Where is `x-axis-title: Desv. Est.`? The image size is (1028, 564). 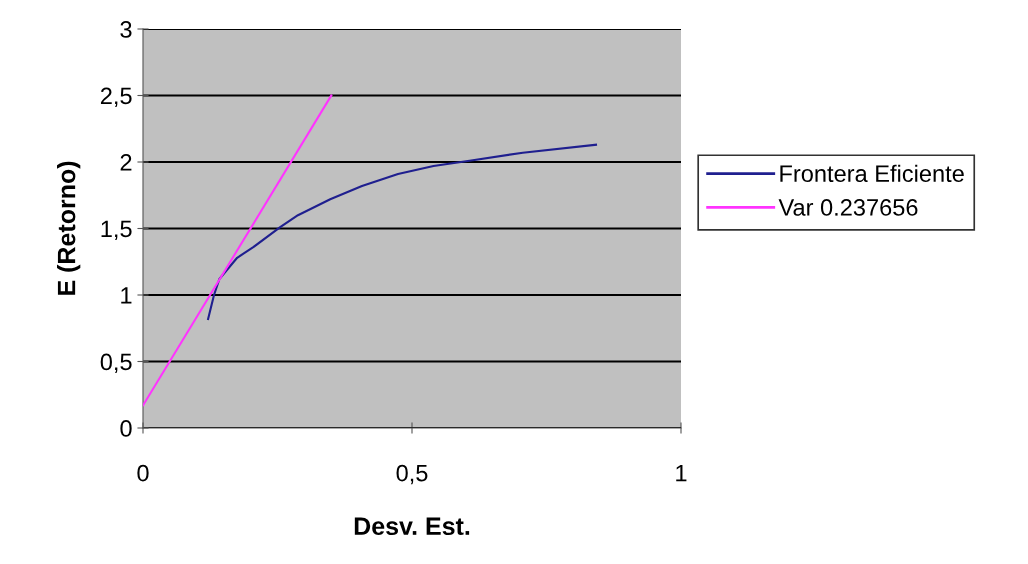
x-axis-title: Desv. Est. is located at coordinates (412, 526).